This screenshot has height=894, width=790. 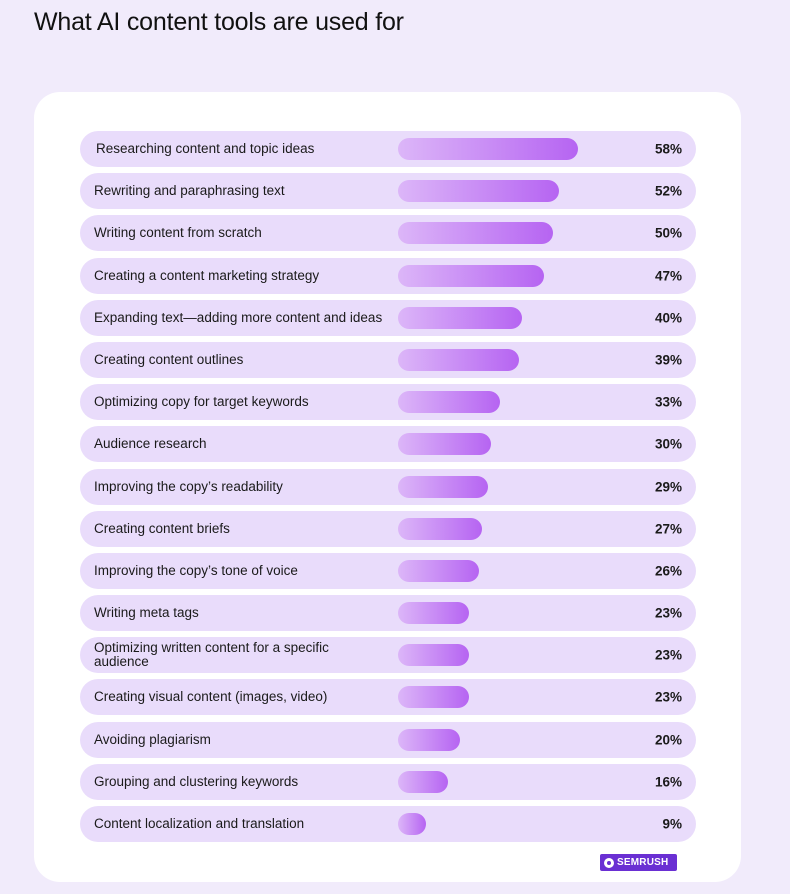 I want to click on semrush-logo: SEMRUSH, so click(x=638, y=862).